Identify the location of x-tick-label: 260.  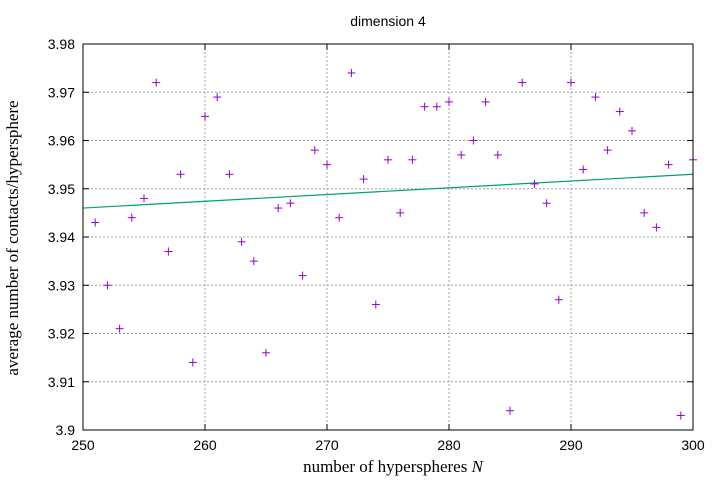
(205, 445).